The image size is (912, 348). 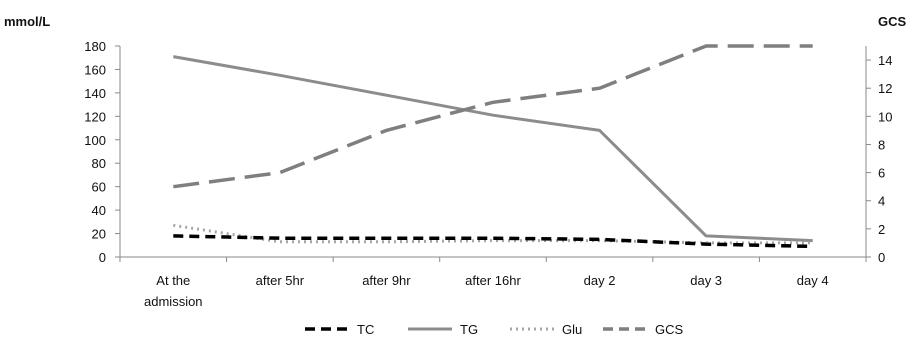 I want to click on x-tick-label-line: after 5hr, so click(x=280, y=280).